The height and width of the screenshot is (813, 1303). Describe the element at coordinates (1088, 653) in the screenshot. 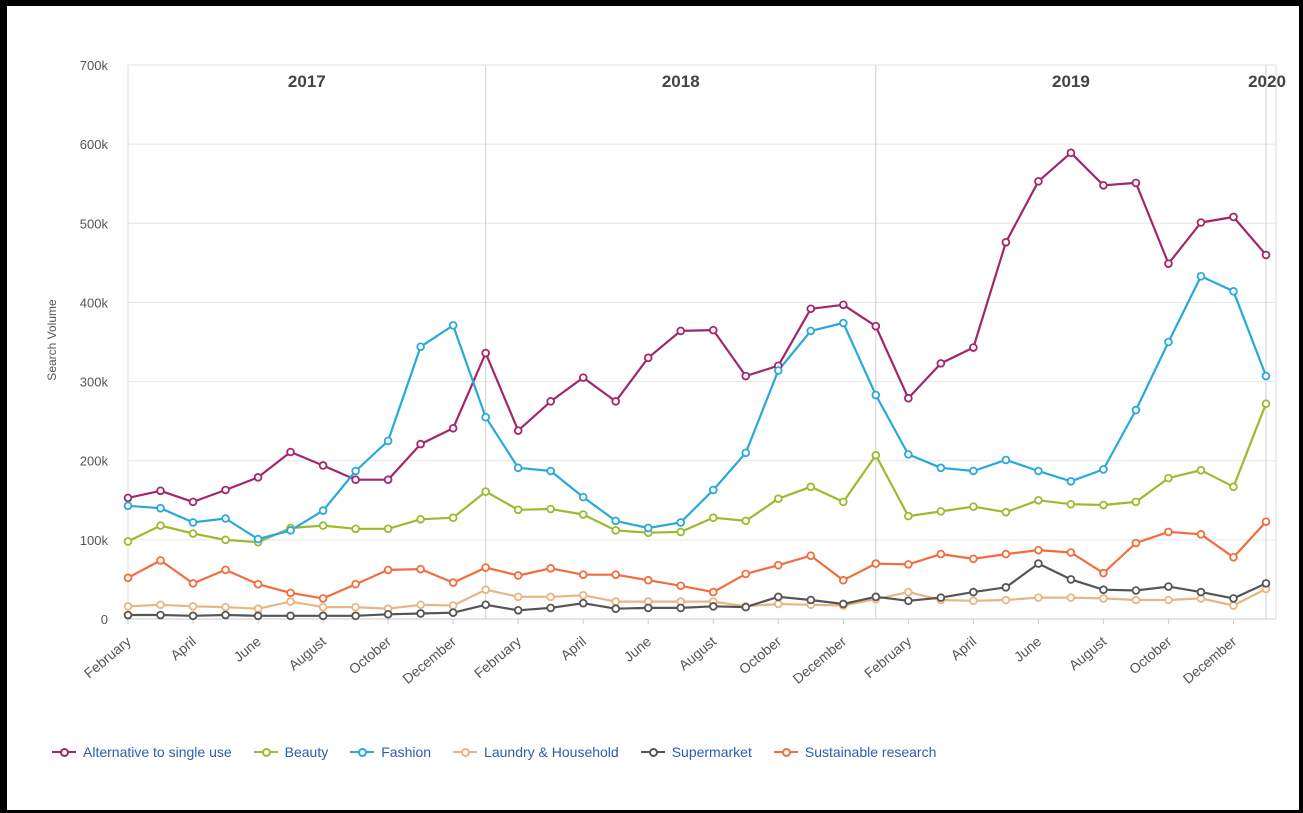

I see `x-tick-label: August` at that location.